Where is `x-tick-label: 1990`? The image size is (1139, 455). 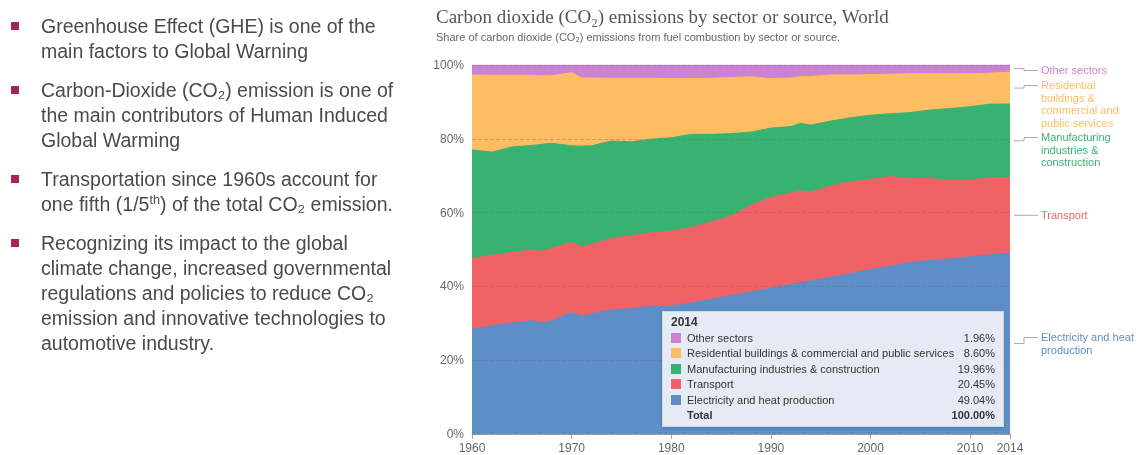
x-tick-label: 1990 is located at coordinates (771, 448).